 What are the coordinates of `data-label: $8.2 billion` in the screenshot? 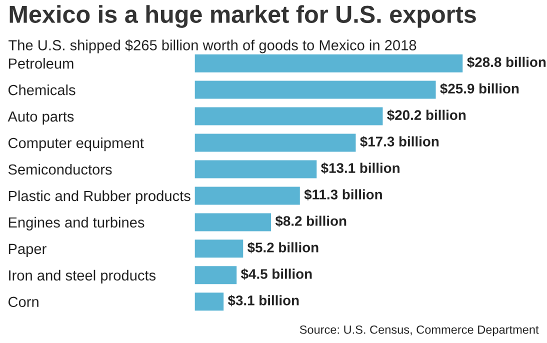 It's located at (310, 221).